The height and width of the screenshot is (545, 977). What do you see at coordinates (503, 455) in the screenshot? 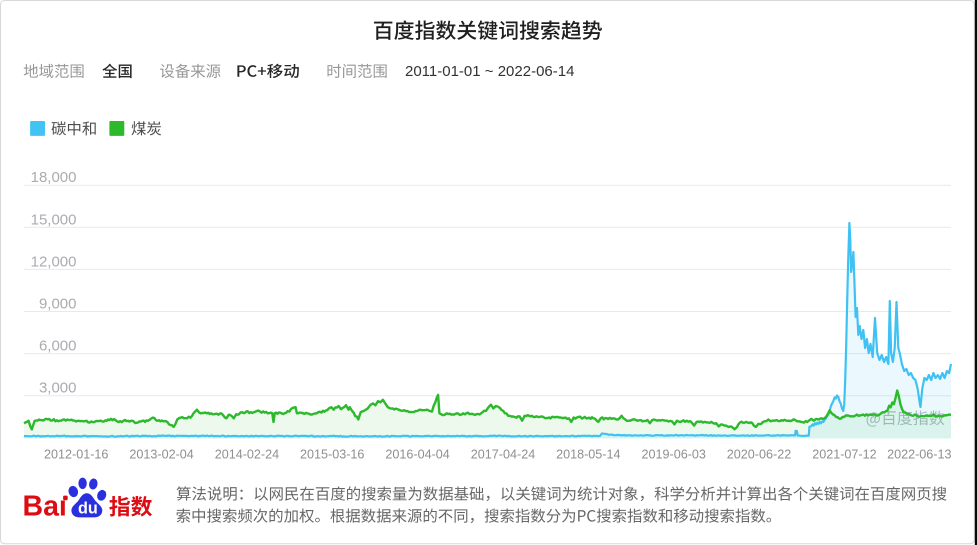
I see `svg-text: 2017-04-24` at bounding box center [503, 455].